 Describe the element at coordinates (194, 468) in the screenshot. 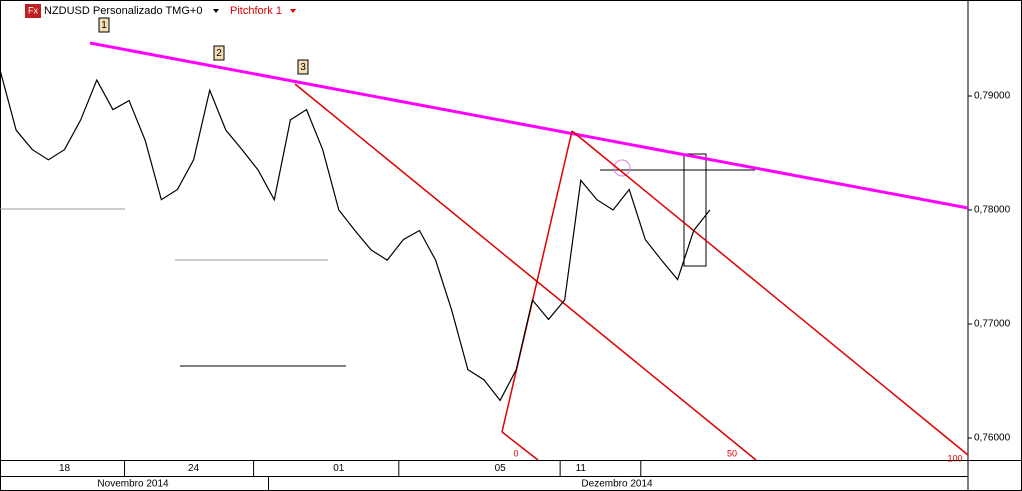

I see `x-tick-label: 24` at that location.